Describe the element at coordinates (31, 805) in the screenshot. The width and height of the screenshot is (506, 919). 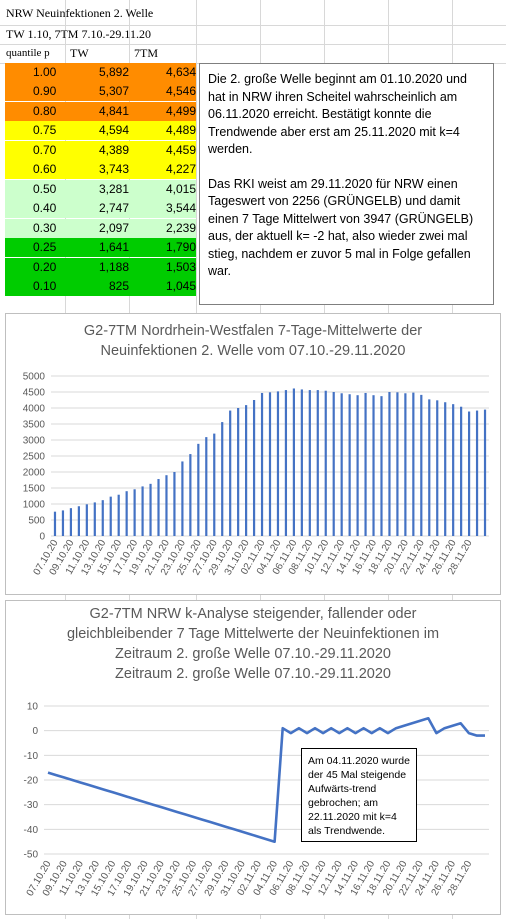
I see `y-tick-label: -30` at that location.